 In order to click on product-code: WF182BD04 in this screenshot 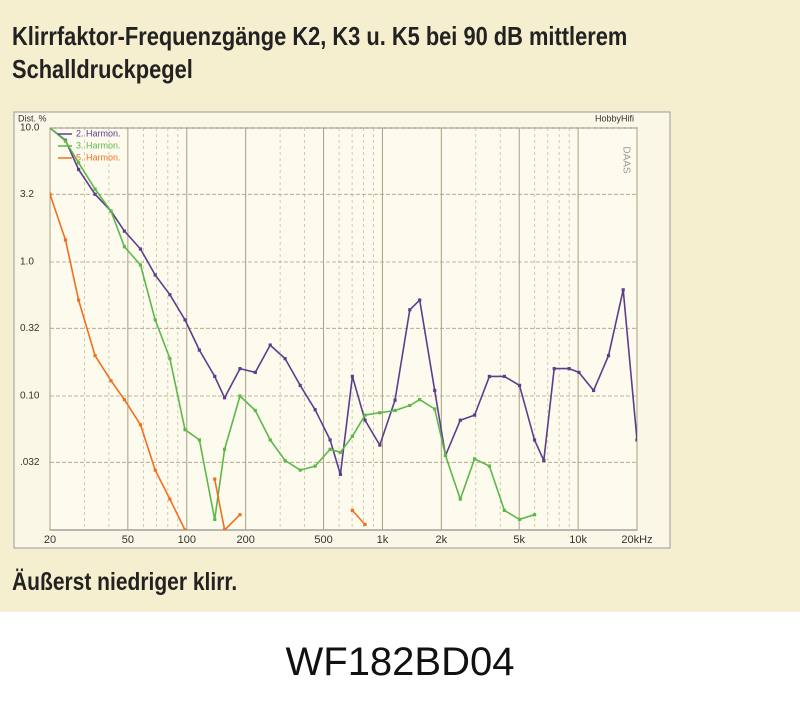, I will do `click(400, 662)`.